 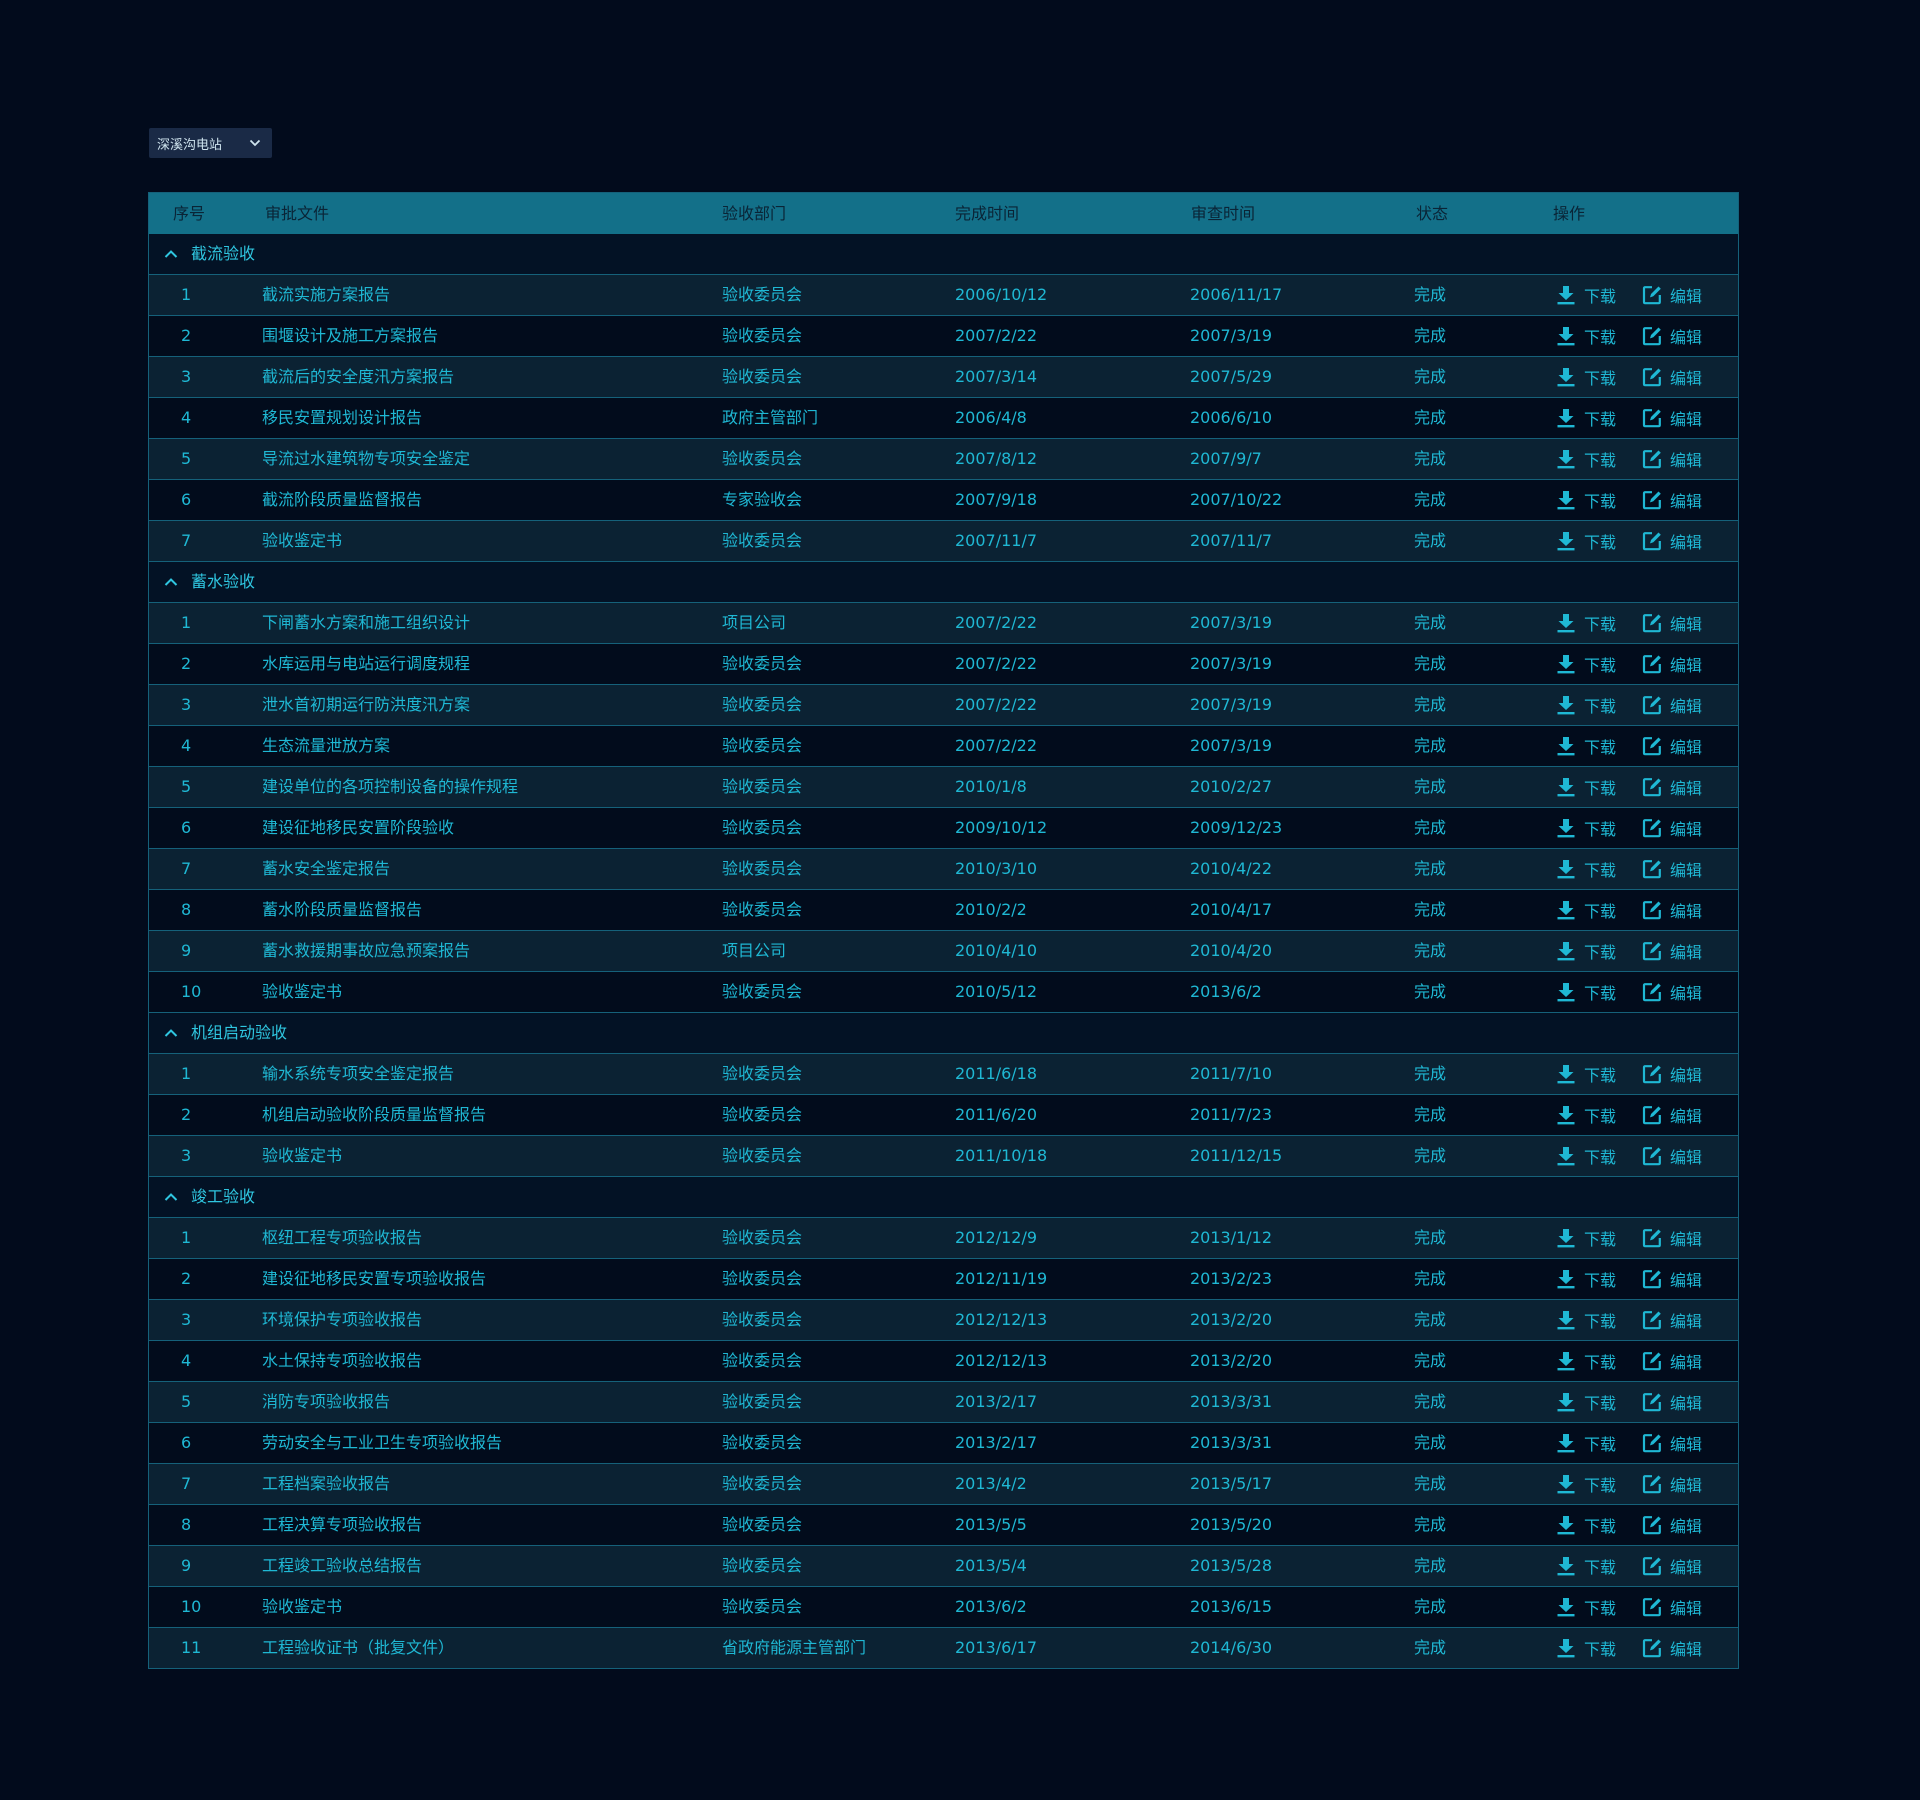 I want to click on row-document-link: 机组启动验收阶段质量监督报告, so click(x=374, y=1114).